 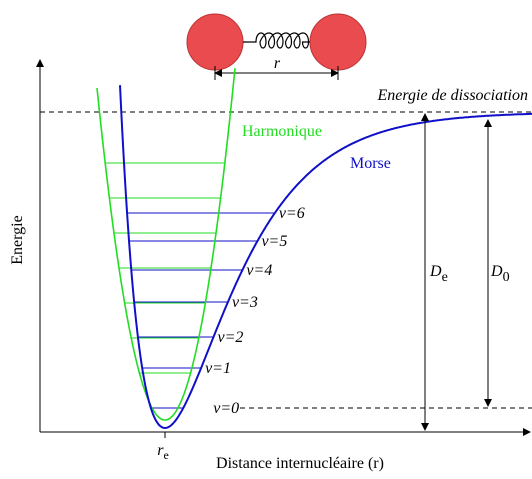 I want to click on level-label: v=3, so click(x=245, y=302).